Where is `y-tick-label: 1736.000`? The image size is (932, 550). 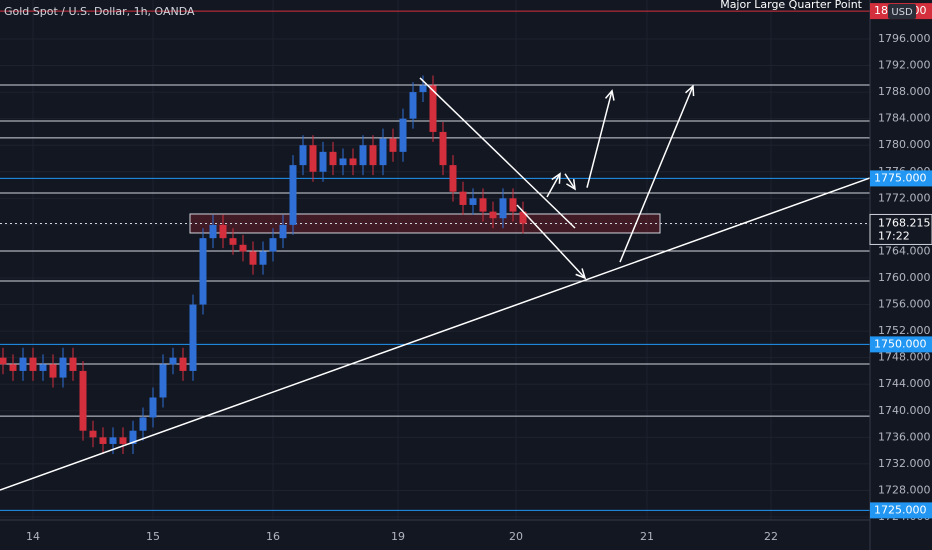 y-tick-label: 1736.000 is located at coordinates (904, 436).